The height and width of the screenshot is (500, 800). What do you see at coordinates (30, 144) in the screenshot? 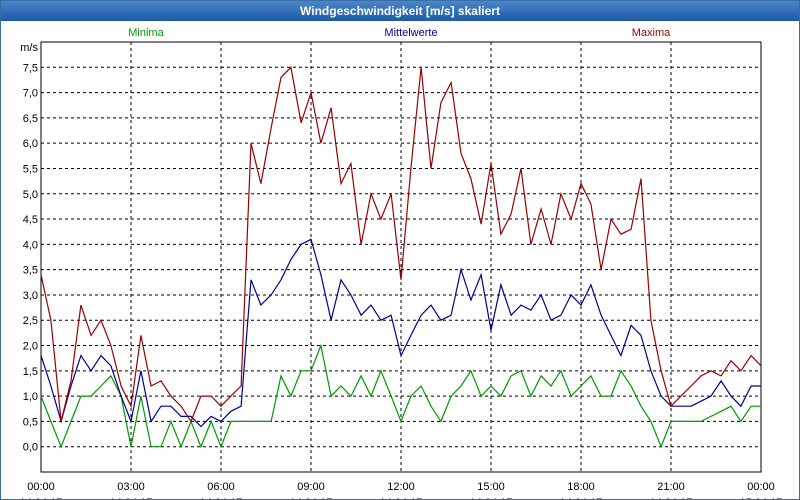
I see `y-tick-label: 6,0` at bounding box center [30, 144].